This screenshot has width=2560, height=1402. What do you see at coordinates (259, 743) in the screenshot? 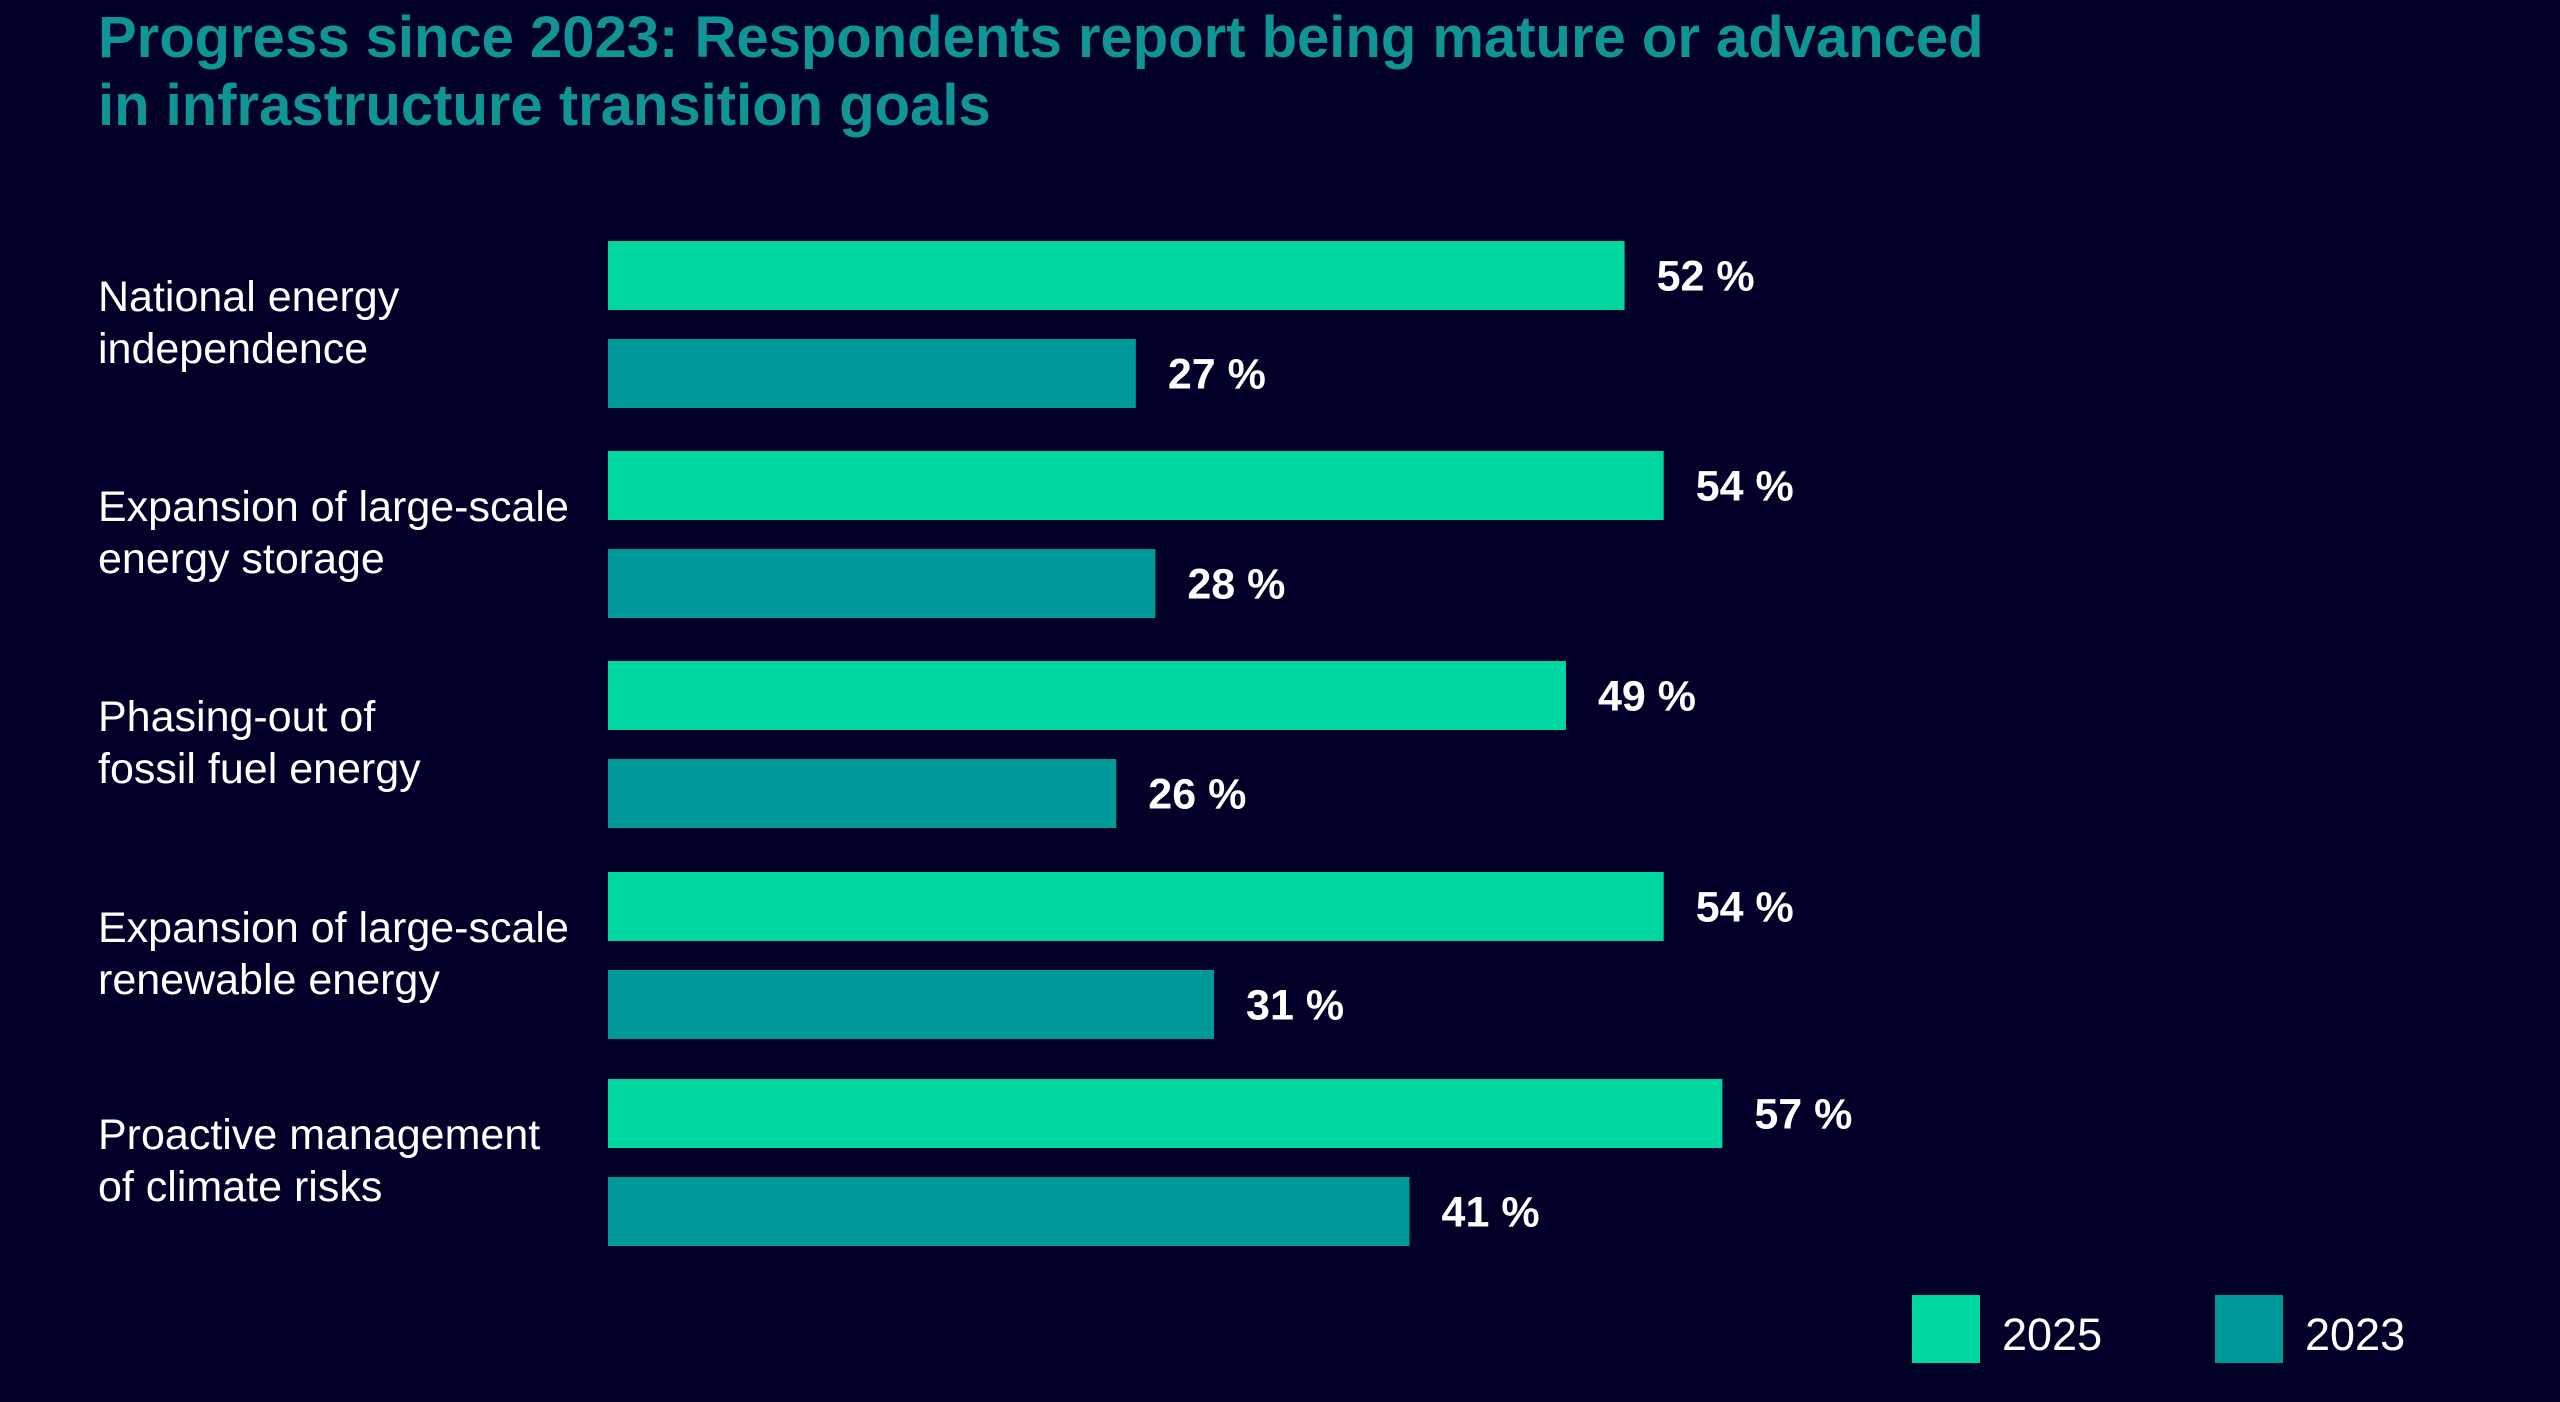
I see `category-label: Phasing-out of fossil fuel energy` at bounding box center [259, 743].